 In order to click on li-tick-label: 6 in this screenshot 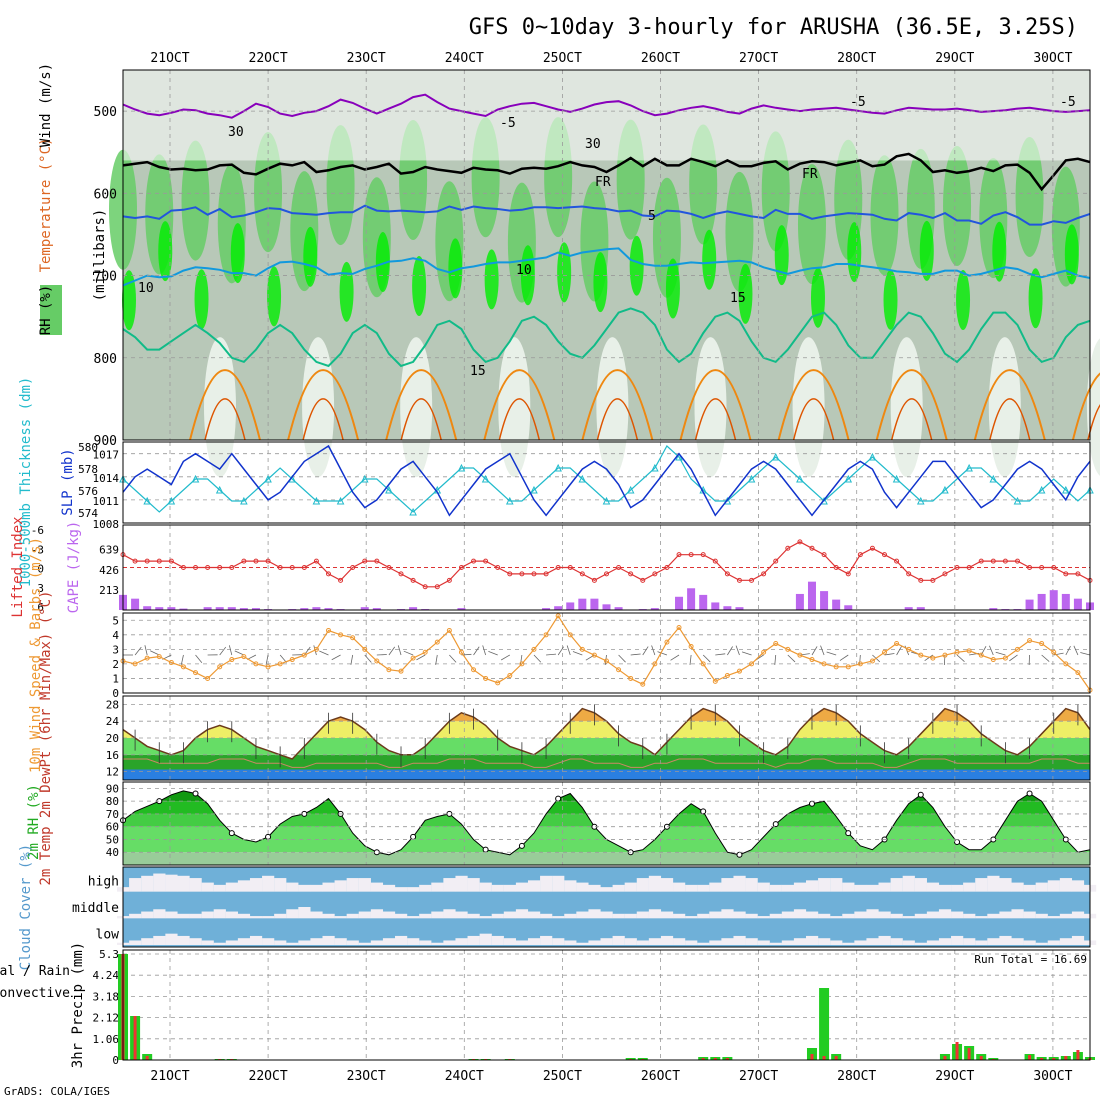, I will do `click(40, 607)`.